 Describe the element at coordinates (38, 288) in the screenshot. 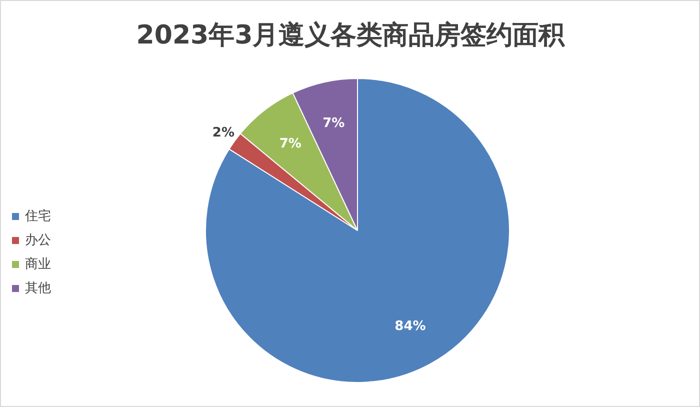

I see `legend-label: 其他` at that location.